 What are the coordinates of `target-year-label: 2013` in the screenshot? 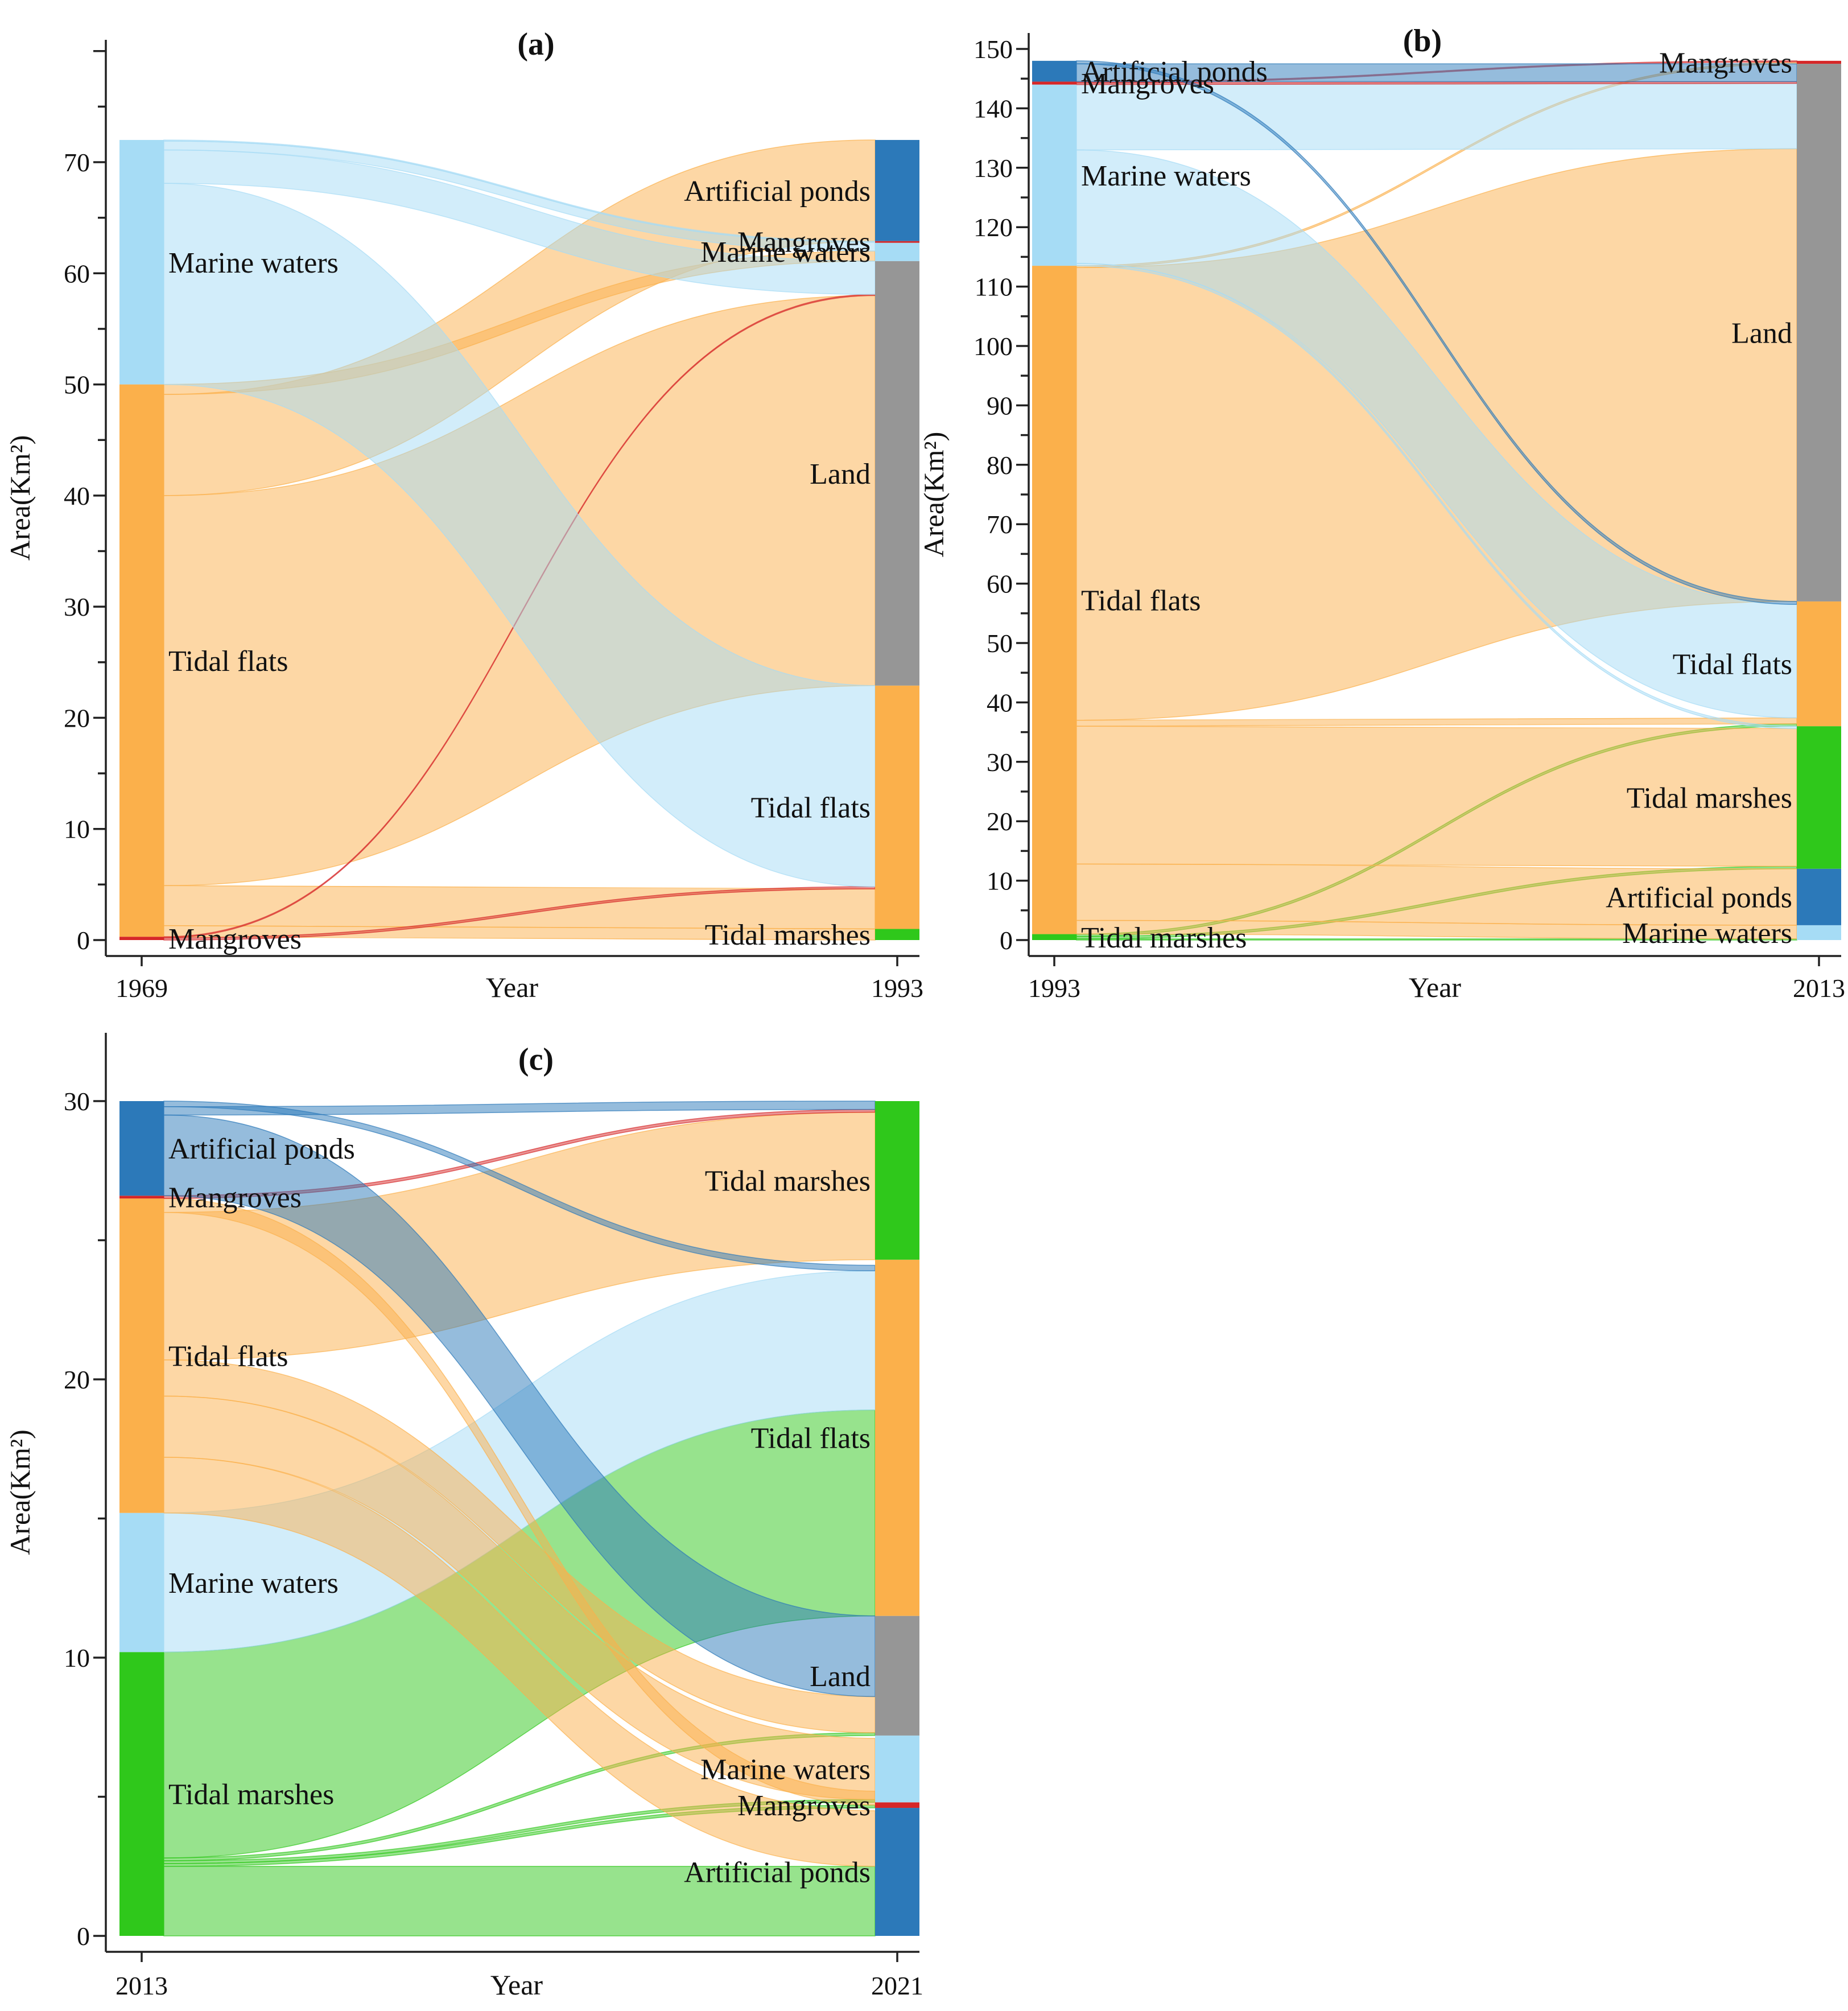 It's located at (1819, 988).